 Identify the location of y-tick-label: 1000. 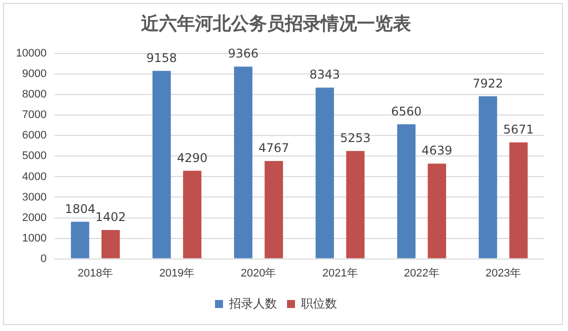
(34, 238).